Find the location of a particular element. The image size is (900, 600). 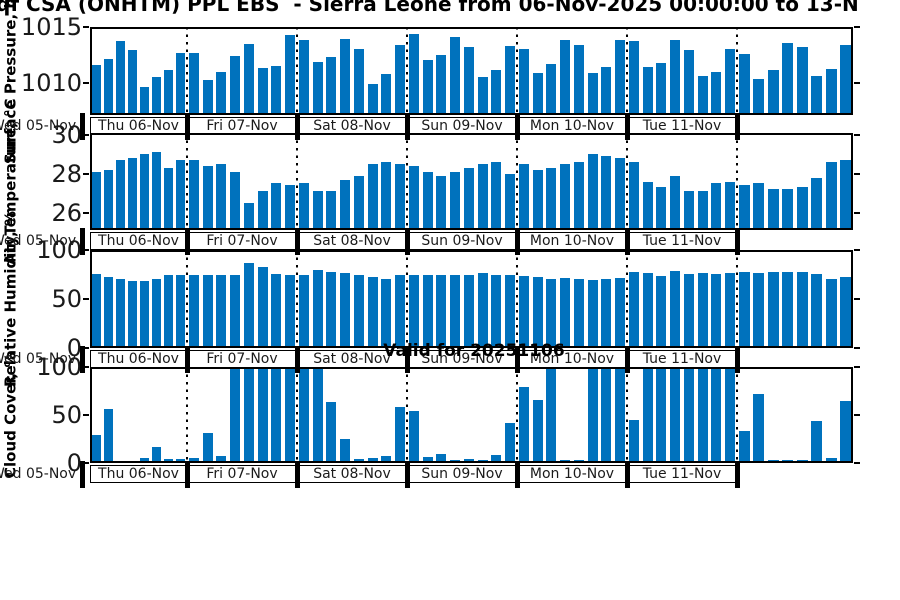

day-label: Sun 09-Nov is located at coordinates (462, 359).